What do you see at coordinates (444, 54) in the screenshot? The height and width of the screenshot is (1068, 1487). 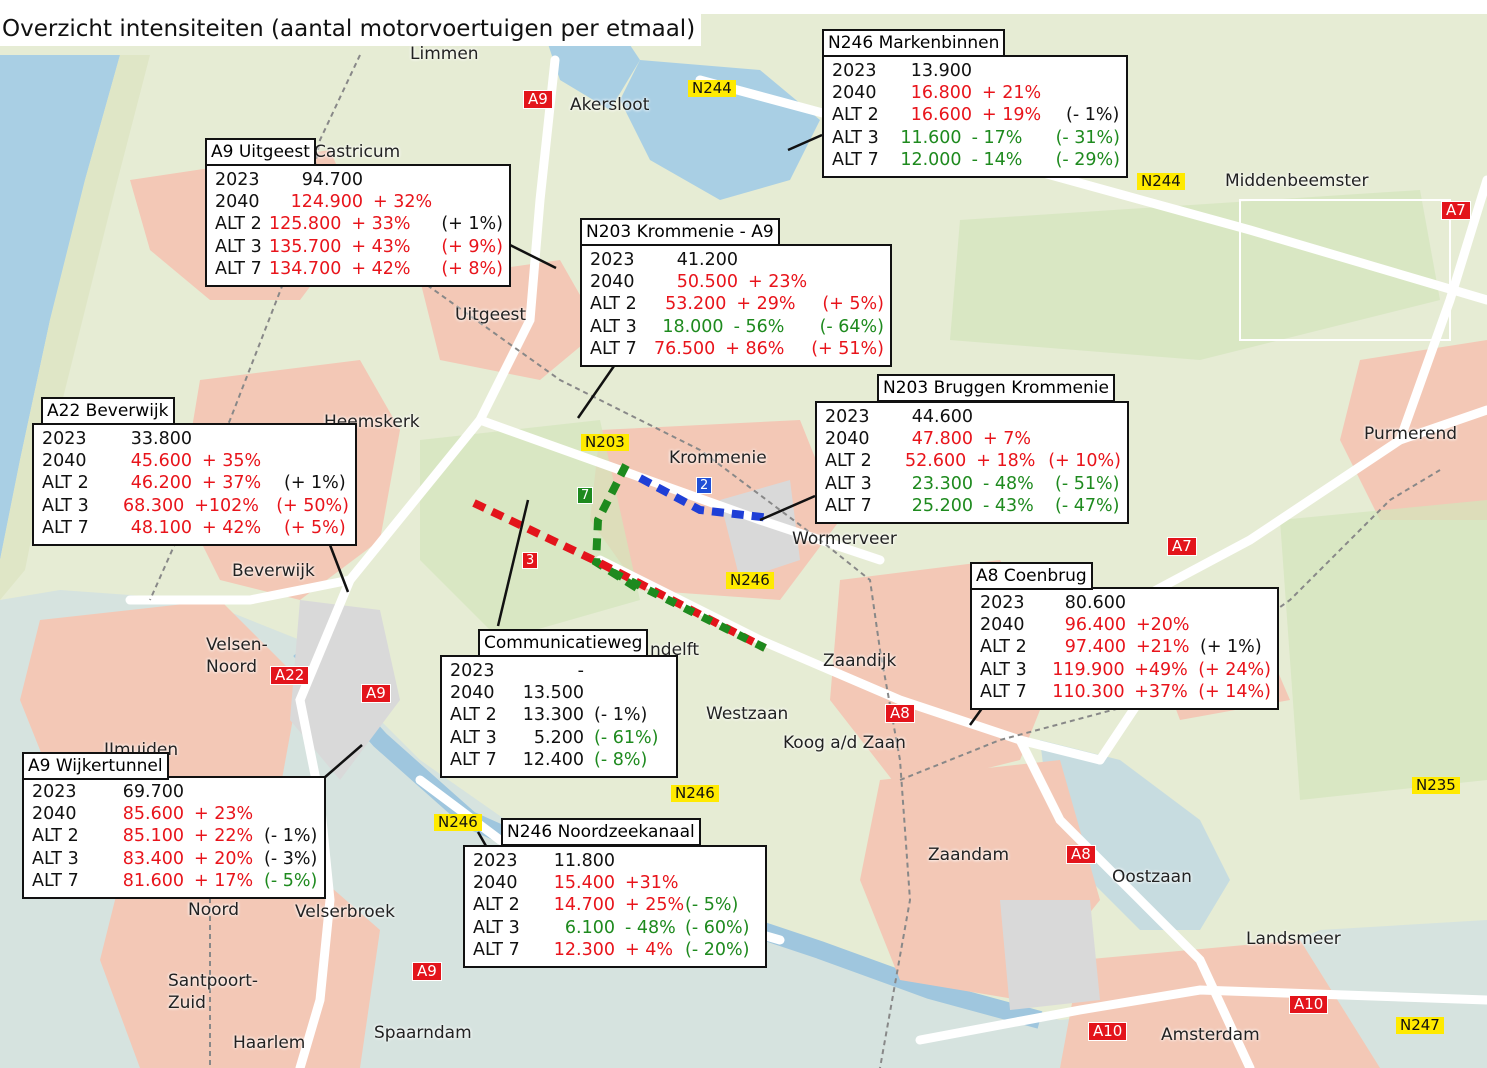 I see `place-limmen: Limmen` at bounding box center [444, 54].